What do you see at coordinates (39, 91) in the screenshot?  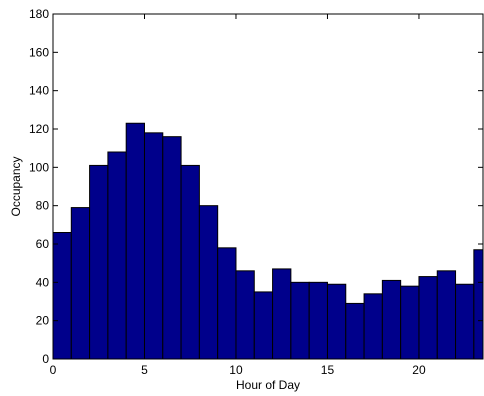 I see `y-tick-label: 140` at bounding box center [39, 91].